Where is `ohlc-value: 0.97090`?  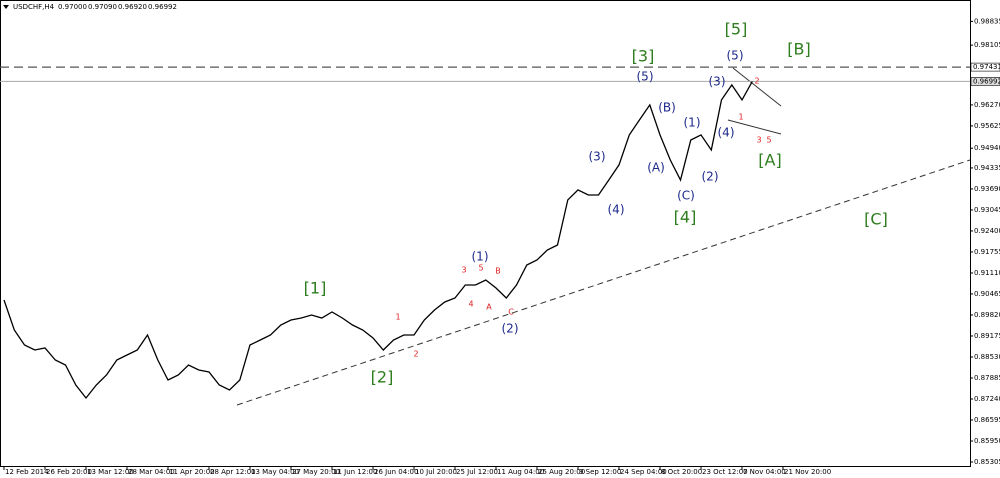 ohlc-value: 0.97090 is located at coordinates (102, 7).